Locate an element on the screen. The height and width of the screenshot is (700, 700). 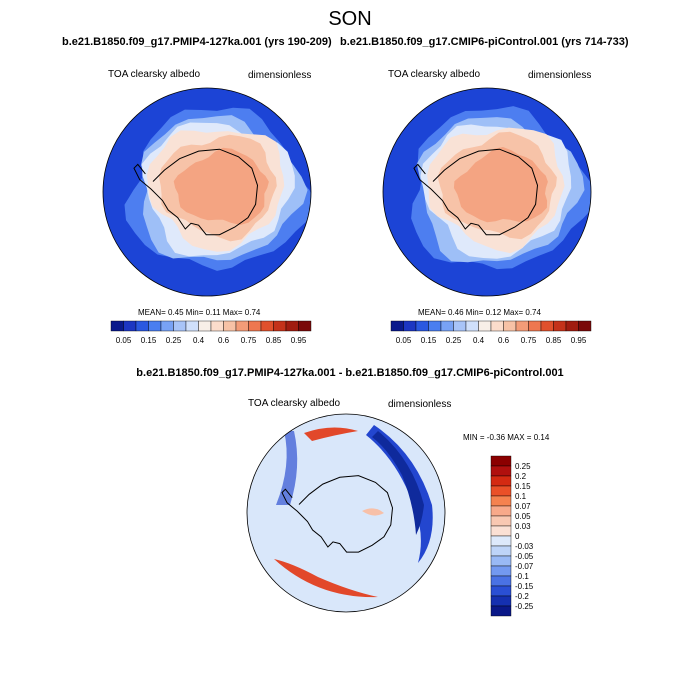
colorbar-tick-label: -0.03 is located at coordinates (524, 546).